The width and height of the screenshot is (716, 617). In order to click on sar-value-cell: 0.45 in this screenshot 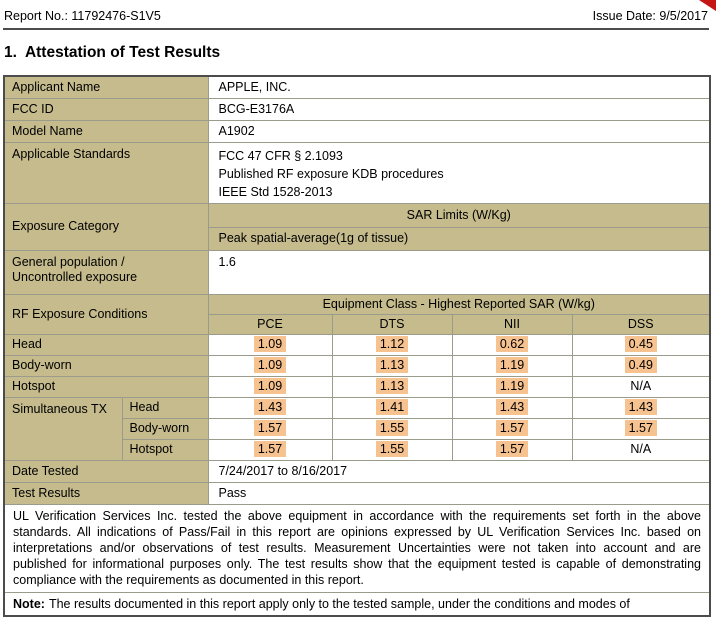, I will do `click(641, 344)`.